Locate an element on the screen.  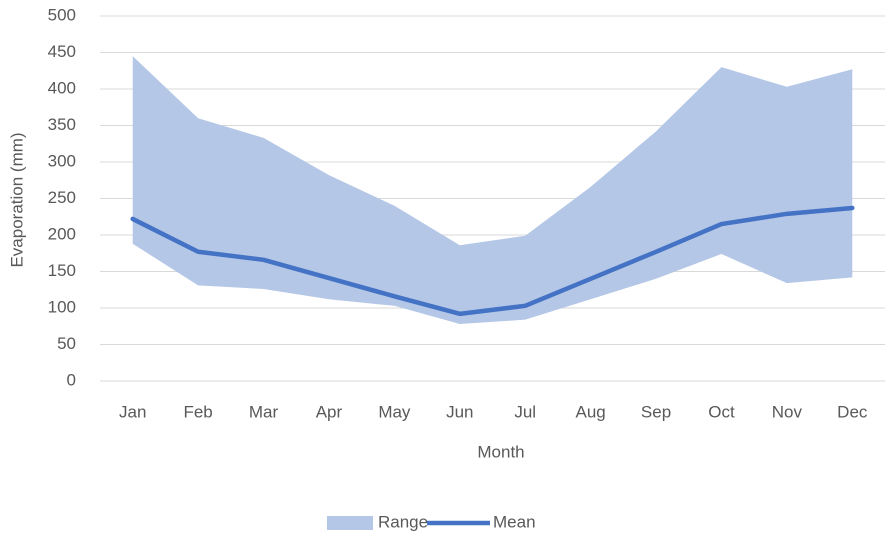
x-tick-label: Oct is located at coordinates (721, 411).